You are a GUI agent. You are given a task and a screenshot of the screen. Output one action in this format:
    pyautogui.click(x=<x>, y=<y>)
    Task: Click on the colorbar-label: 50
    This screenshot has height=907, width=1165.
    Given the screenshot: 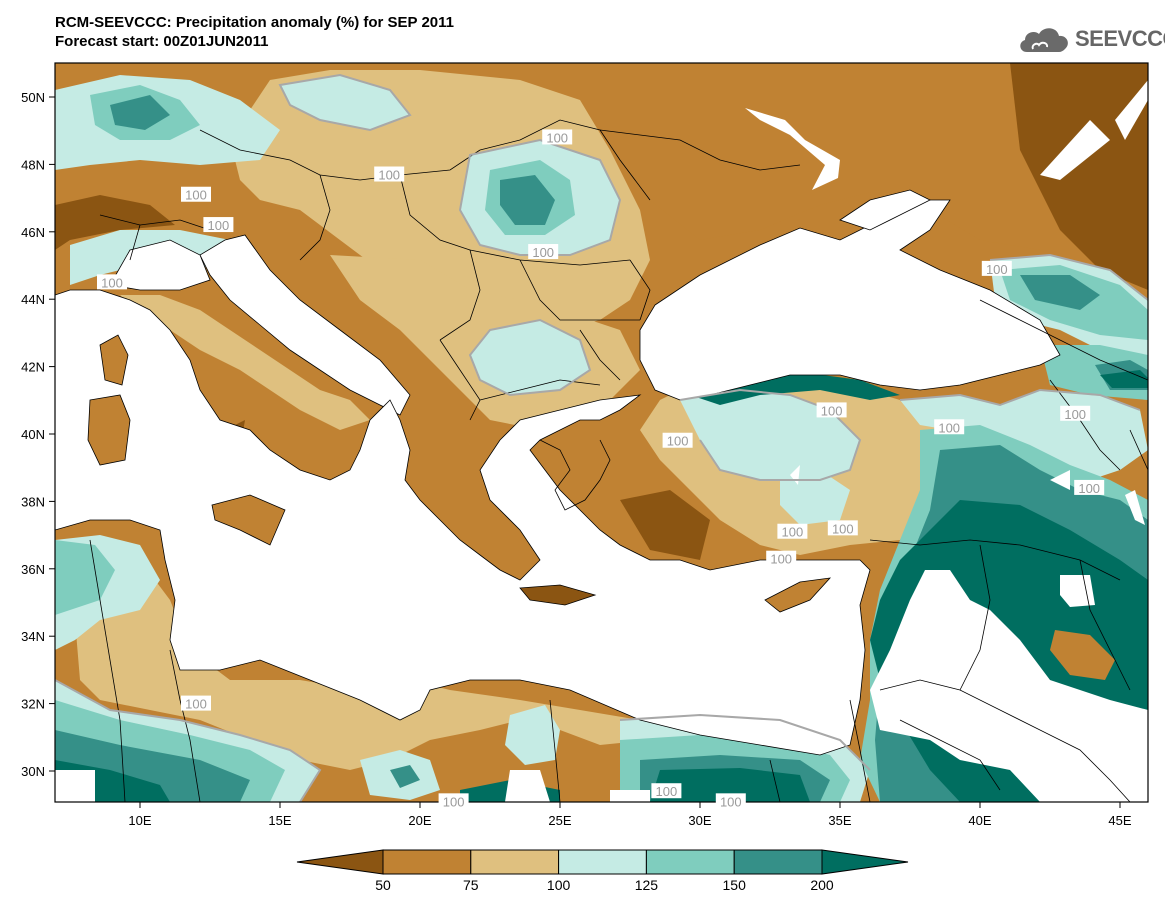 What is the action you would take?
    pyautogui.click(x=383, y=885)
    